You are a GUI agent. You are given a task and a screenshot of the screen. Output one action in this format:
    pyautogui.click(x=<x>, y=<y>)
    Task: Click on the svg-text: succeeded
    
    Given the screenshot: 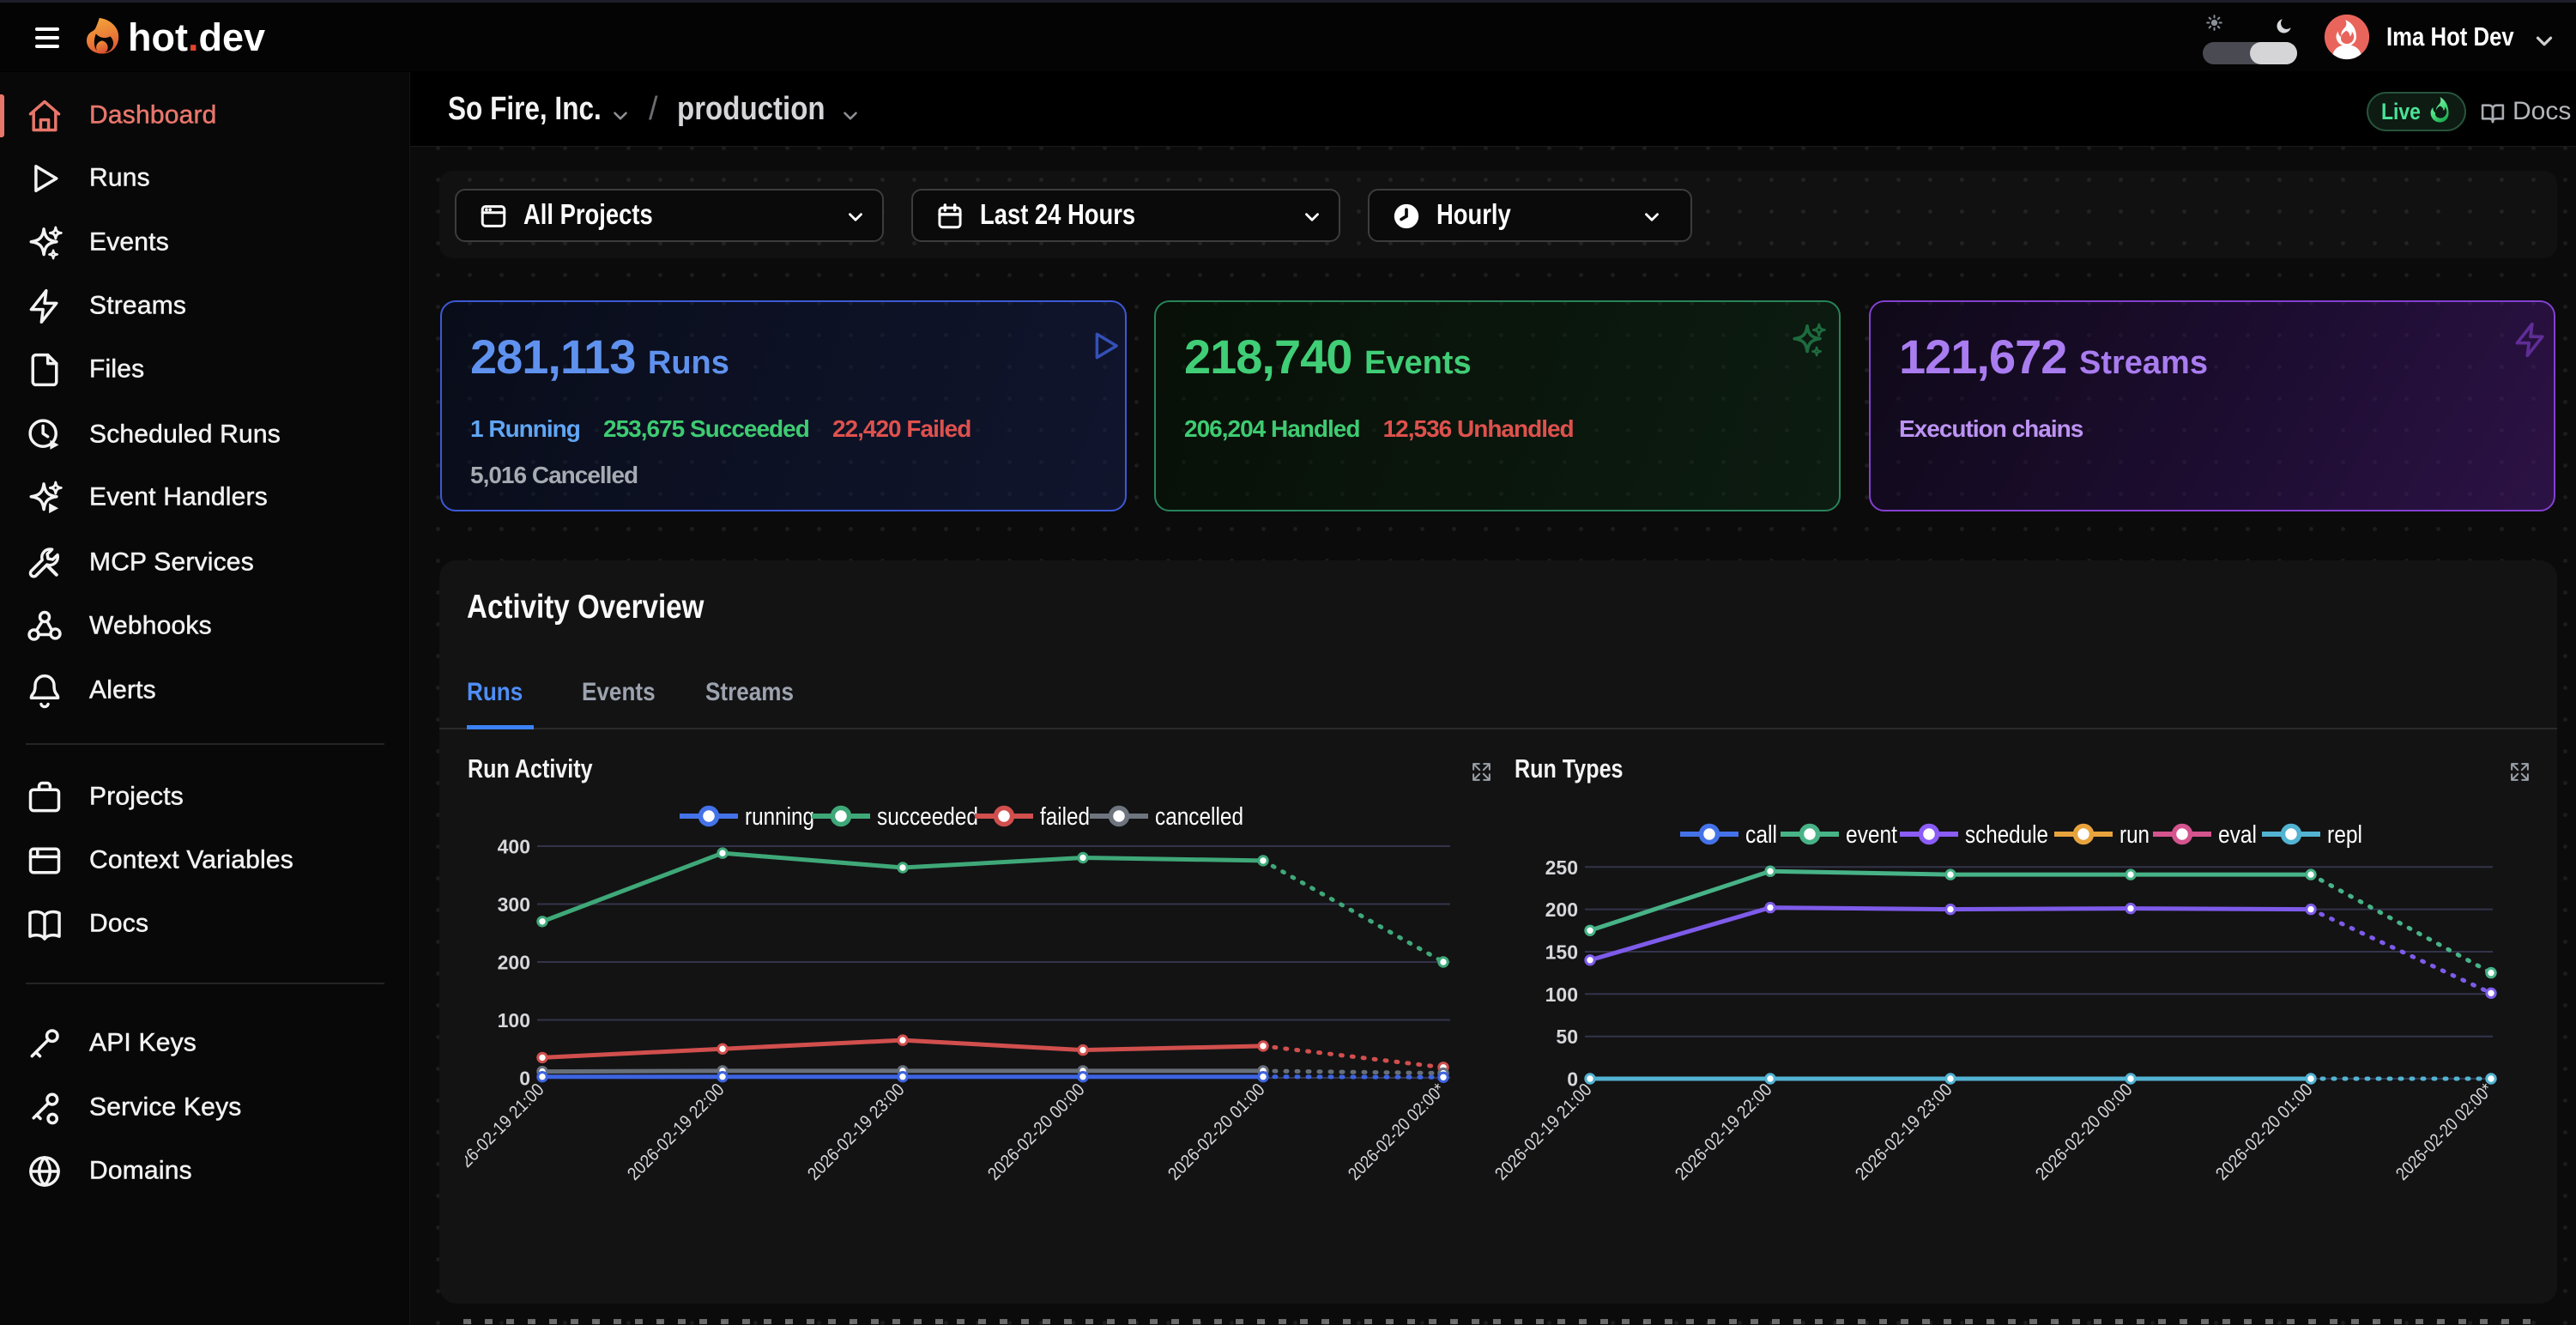 What is the action you would take?
    pyautogui.click(x=927, y=817)
    